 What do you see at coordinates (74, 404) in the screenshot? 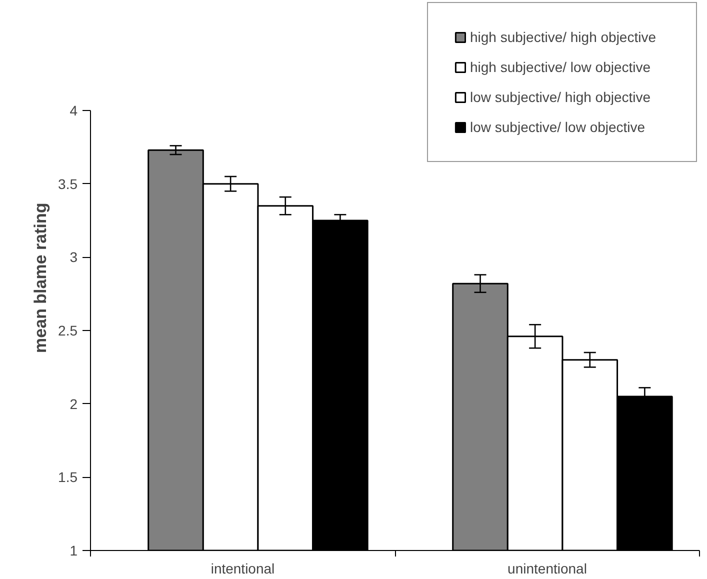
I see `y-tick-label: 2` at bounding box center [74, 404].